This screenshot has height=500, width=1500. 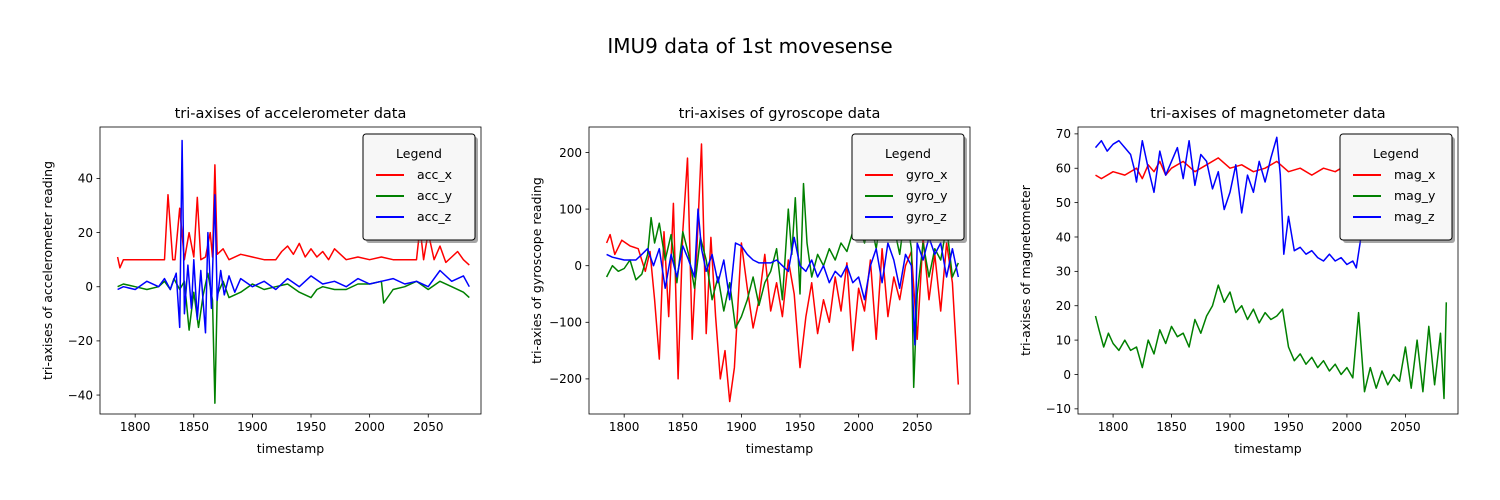 I want to click on y-axis-label: tri-axies of gyroscope reading, so click(x=536, y=270).